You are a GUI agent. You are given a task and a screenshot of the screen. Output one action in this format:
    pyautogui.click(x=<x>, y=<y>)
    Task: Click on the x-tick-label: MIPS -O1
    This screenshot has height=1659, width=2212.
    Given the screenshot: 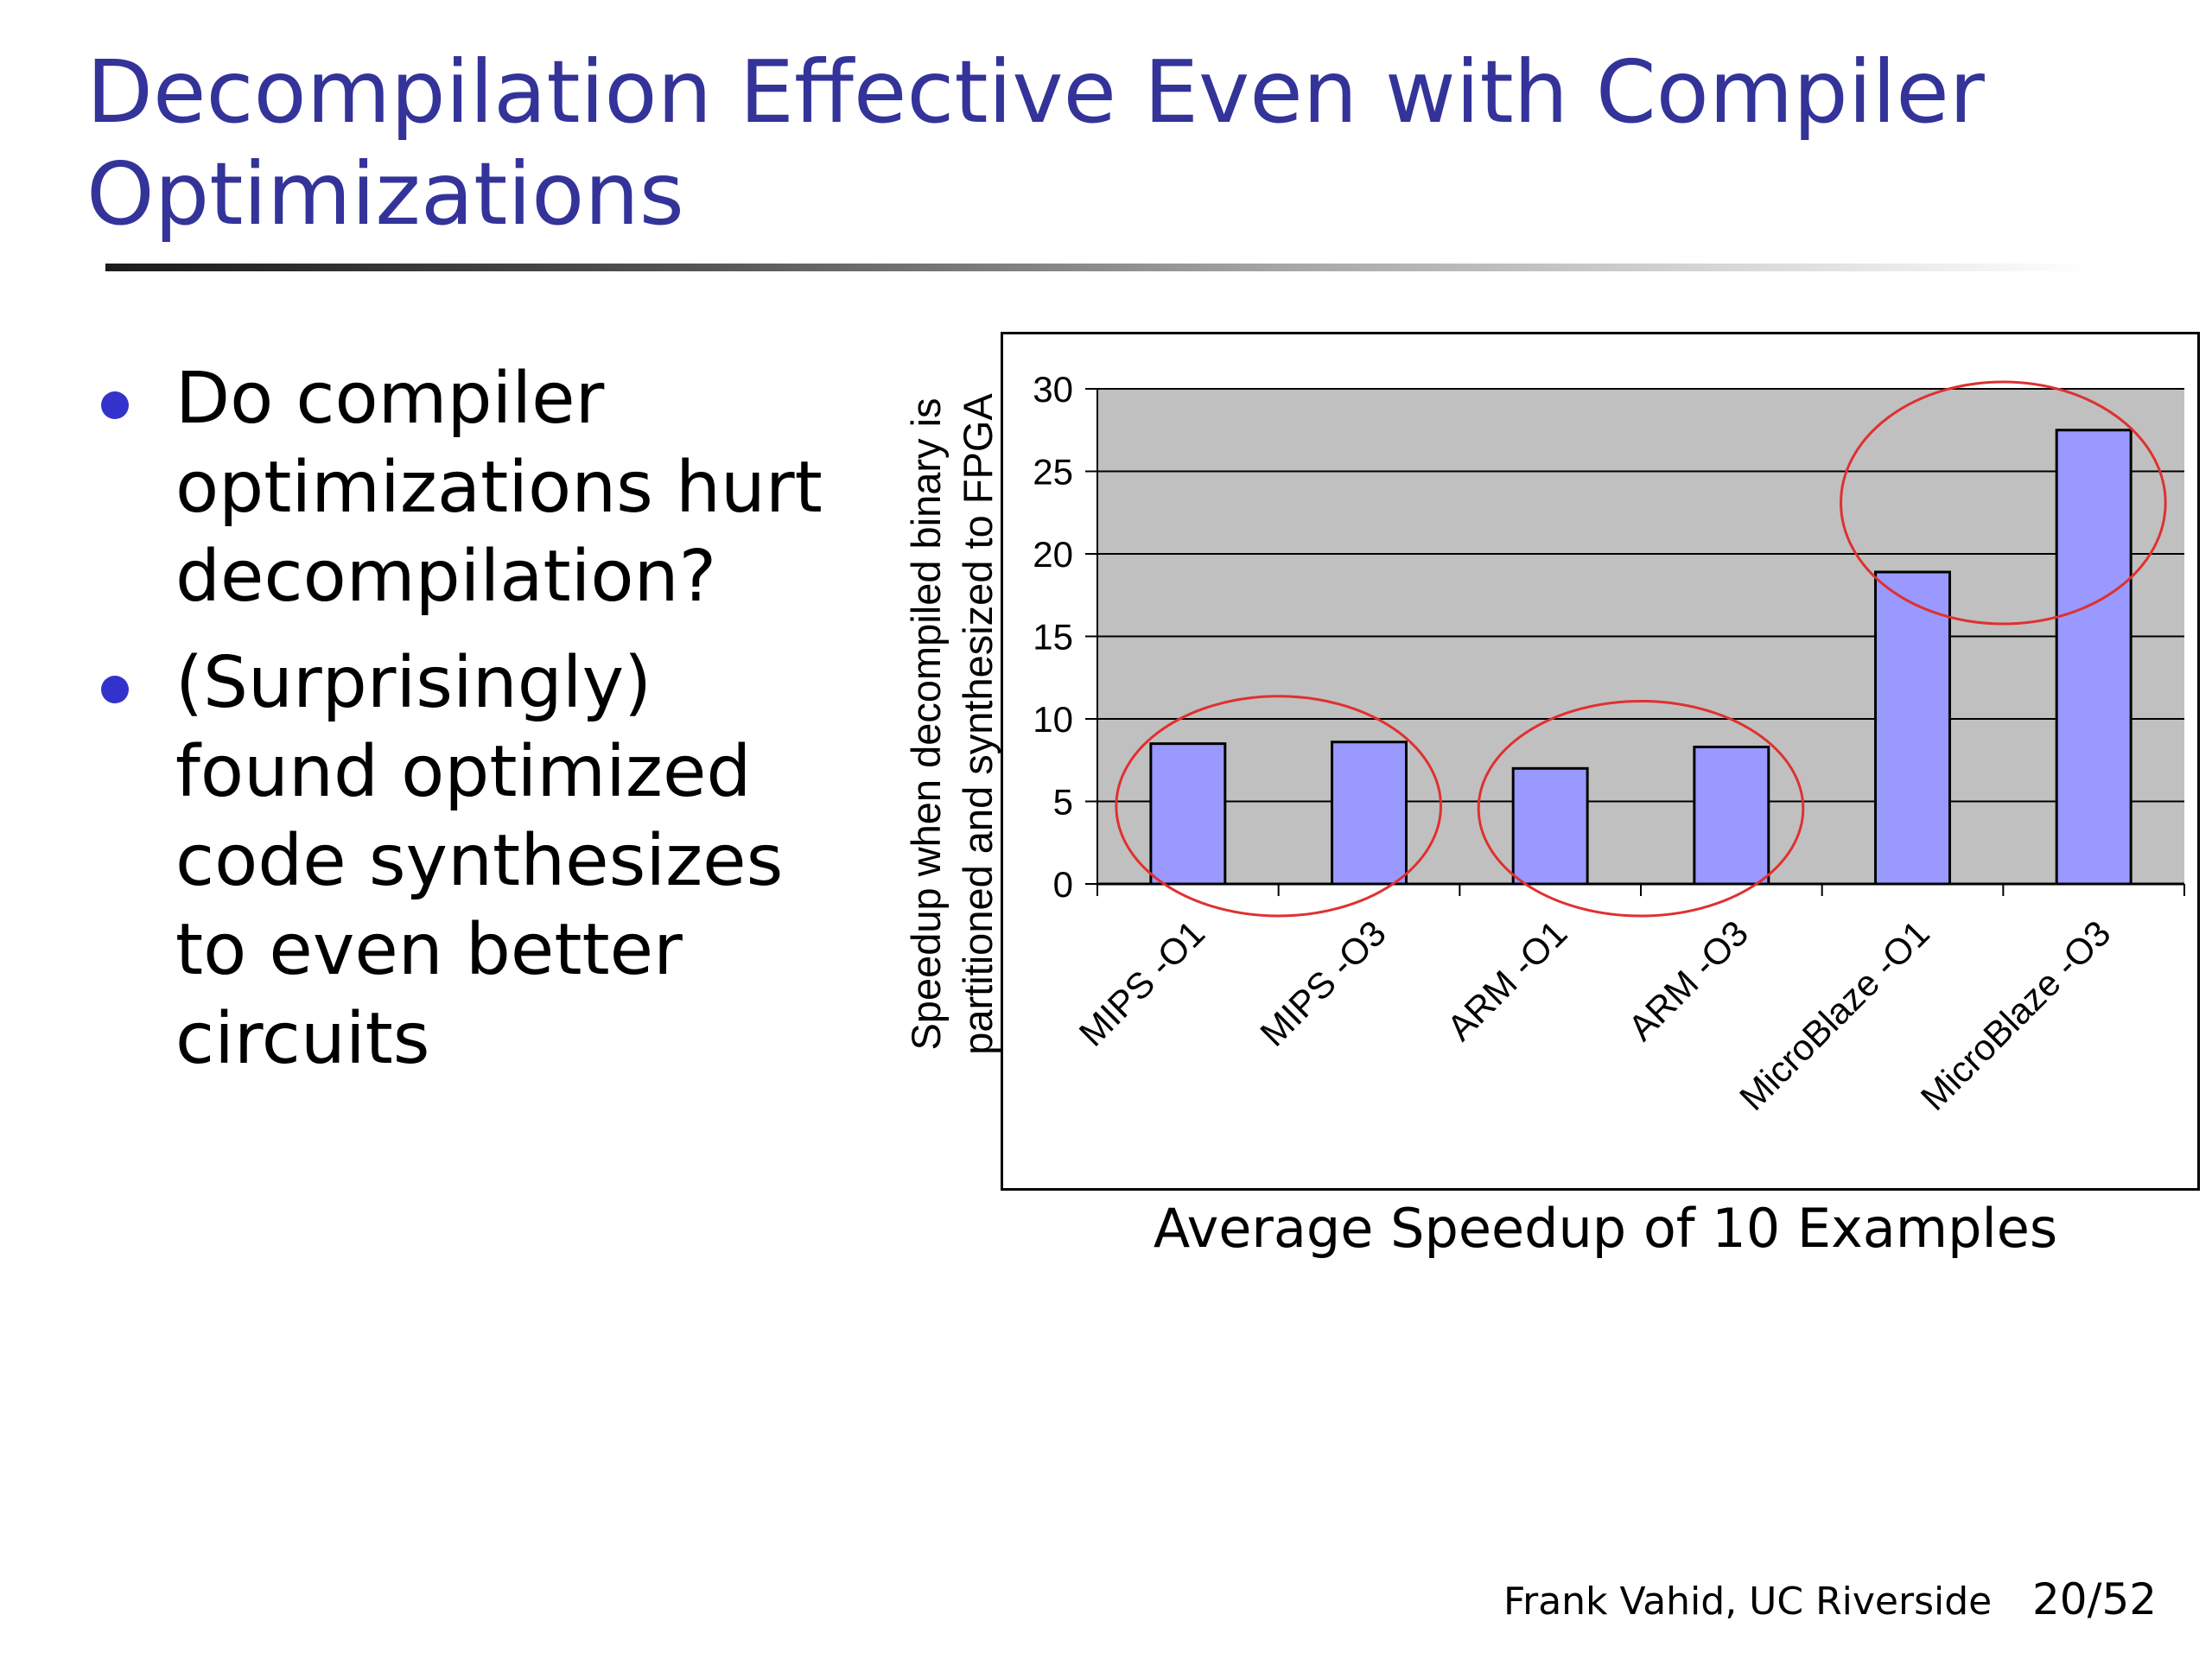 What is the action you would take?
    pyautogui.click(x=1142, y=983)
    